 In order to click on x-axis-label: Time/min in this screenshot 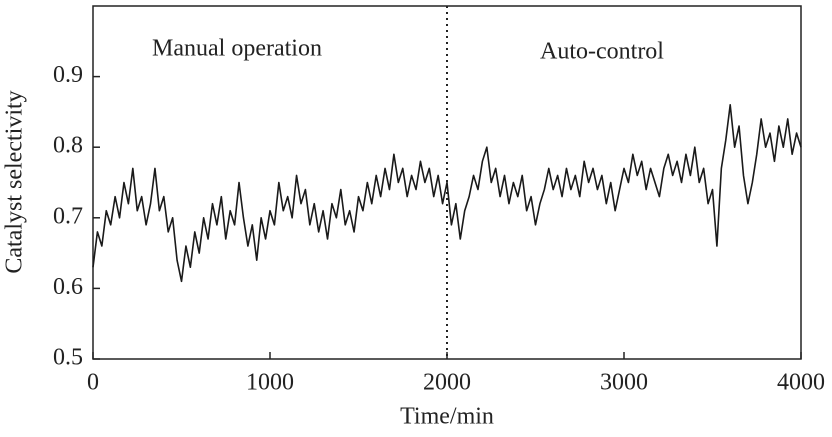, I will do `click(447, 417)`.